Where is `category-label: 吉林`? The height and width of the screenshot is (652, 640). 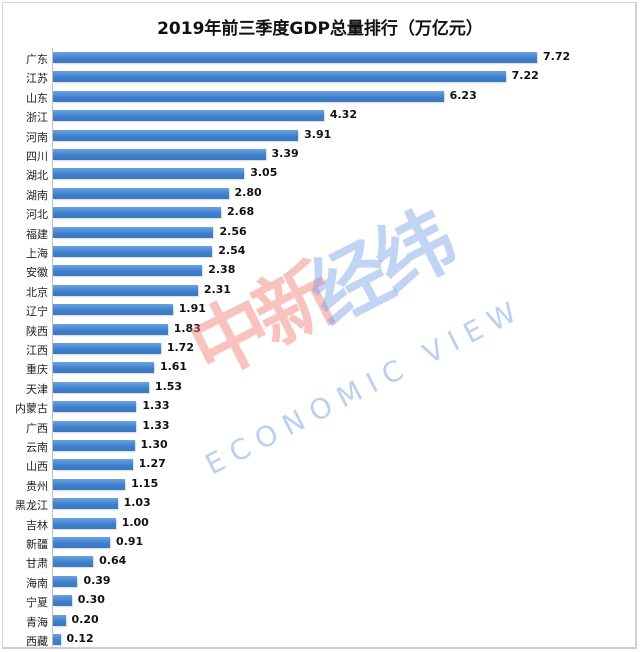
category-label: 吉林 is located at coordinates (37, 525).